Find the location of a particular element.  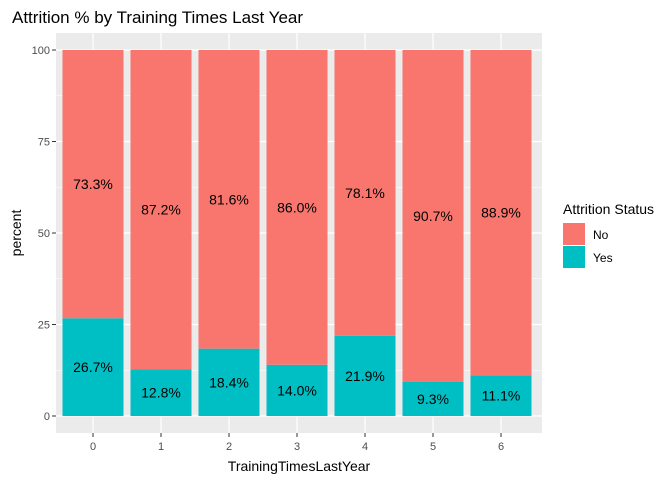

data-label-yes-4: 21.9% is located at coordinates (365, 376).